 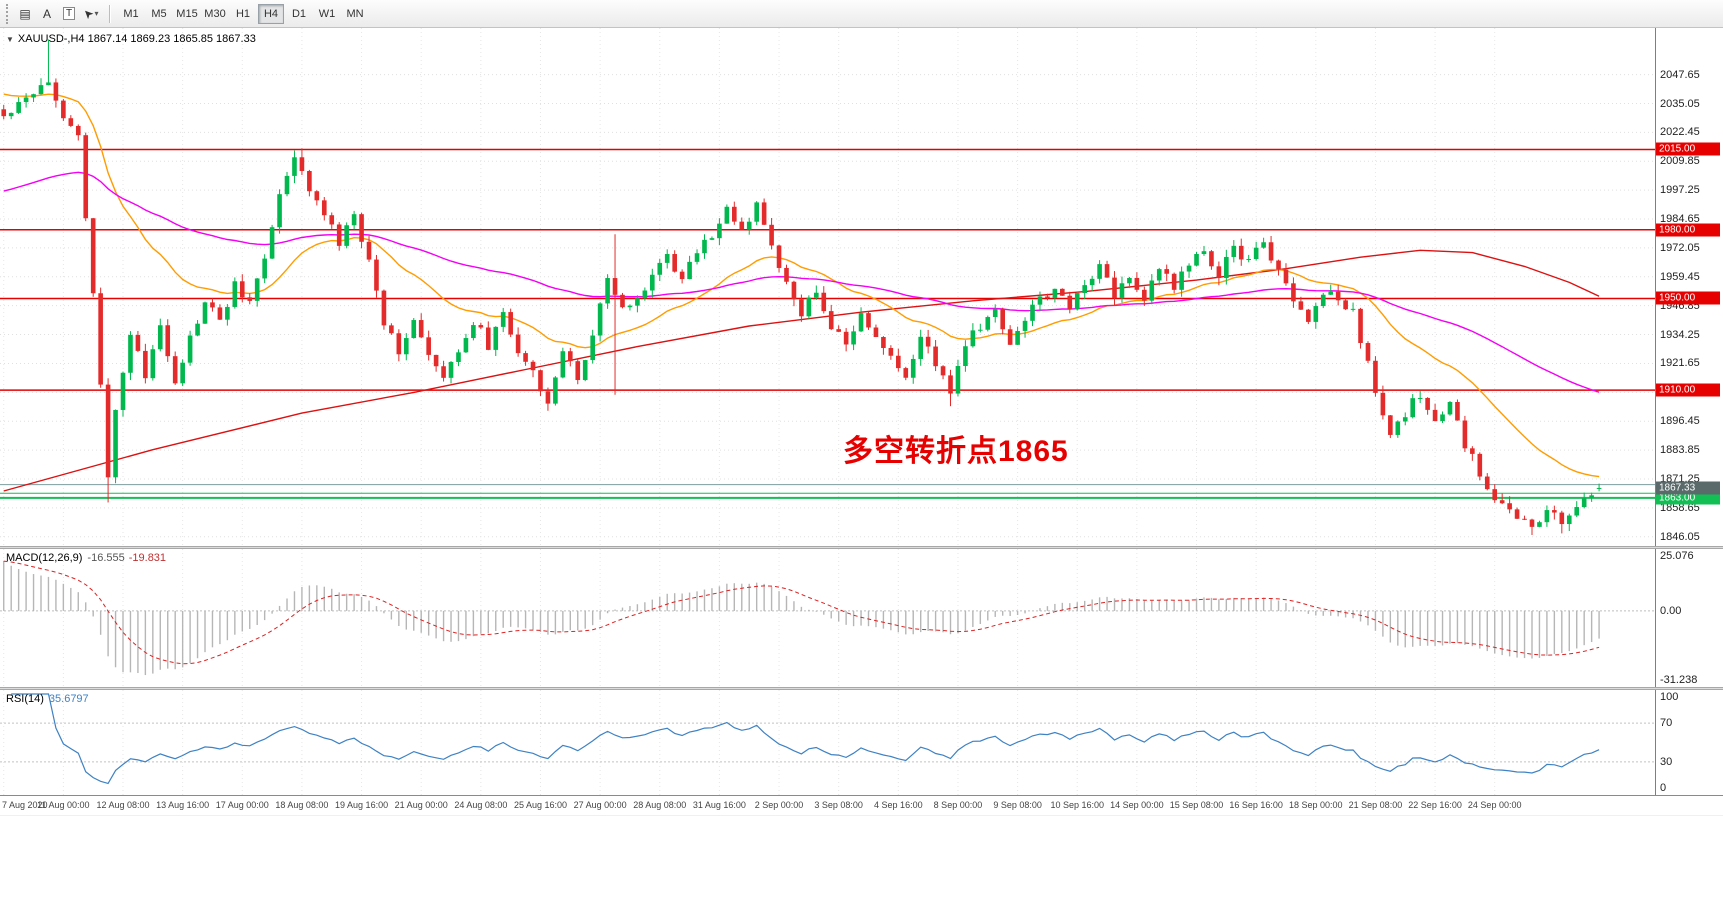 I want to click on macd-canvas, so click(x=827, y=618).